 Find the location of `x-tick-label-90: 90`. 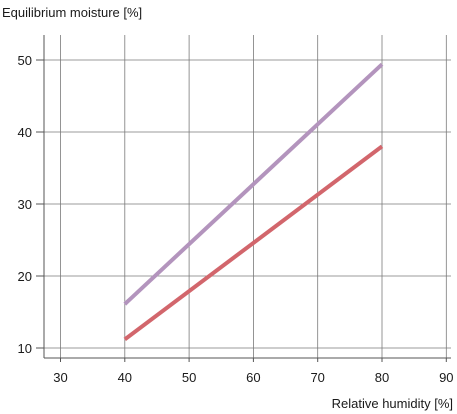

x-tick-label-90: 90 is located at coordinates (446, 377).